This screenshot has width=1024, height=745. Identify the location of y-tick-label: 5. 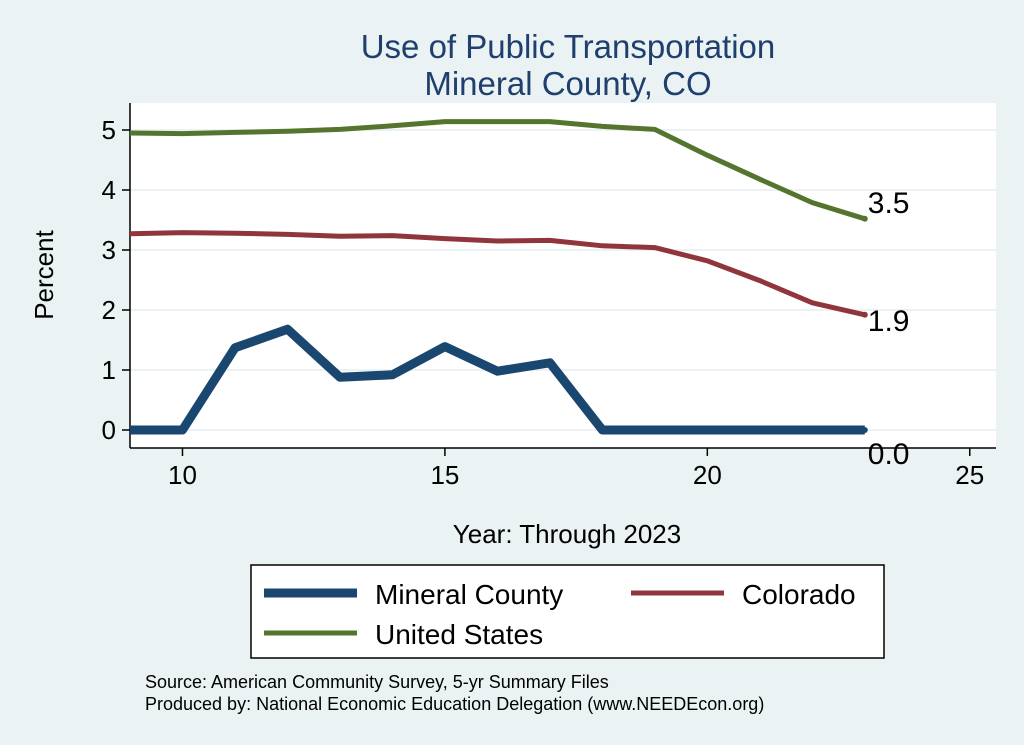
(109, 130).